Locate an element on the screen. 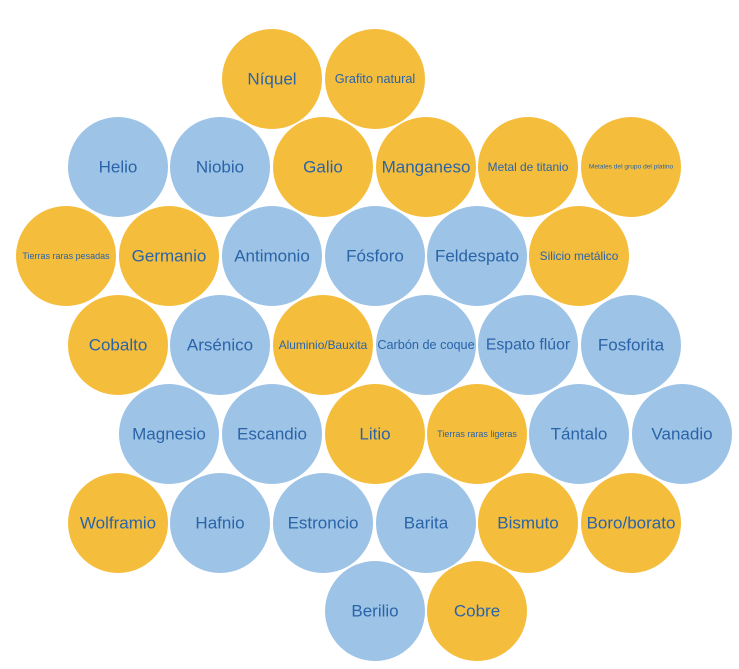 This screenshot has width=739, height=669. element-label: Manganeso is located at coordinates (426, 167).